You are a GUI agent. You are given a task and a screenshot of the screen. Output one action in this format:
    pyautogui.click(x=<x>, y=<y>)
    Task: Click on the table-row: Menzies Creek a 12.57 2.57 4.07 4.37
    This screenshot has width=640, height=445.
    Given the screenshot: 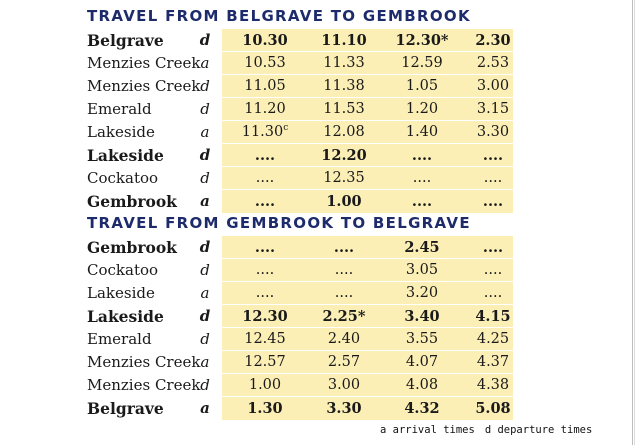 What is the action you would take?
    pyautogui.click(x=320, y=362)
    